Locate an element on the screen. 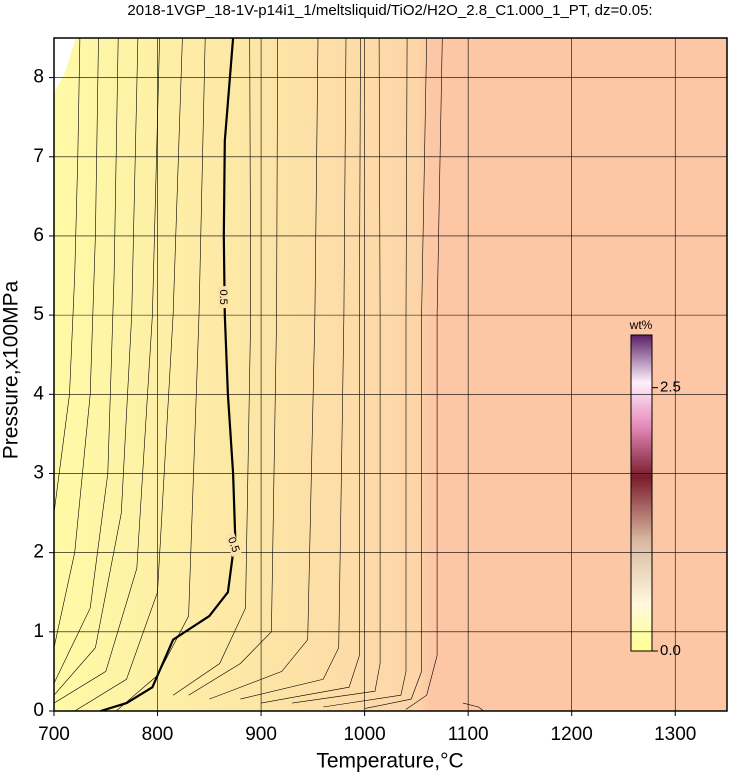  y-tick-label: 4 is located at coordinates (38, 393).